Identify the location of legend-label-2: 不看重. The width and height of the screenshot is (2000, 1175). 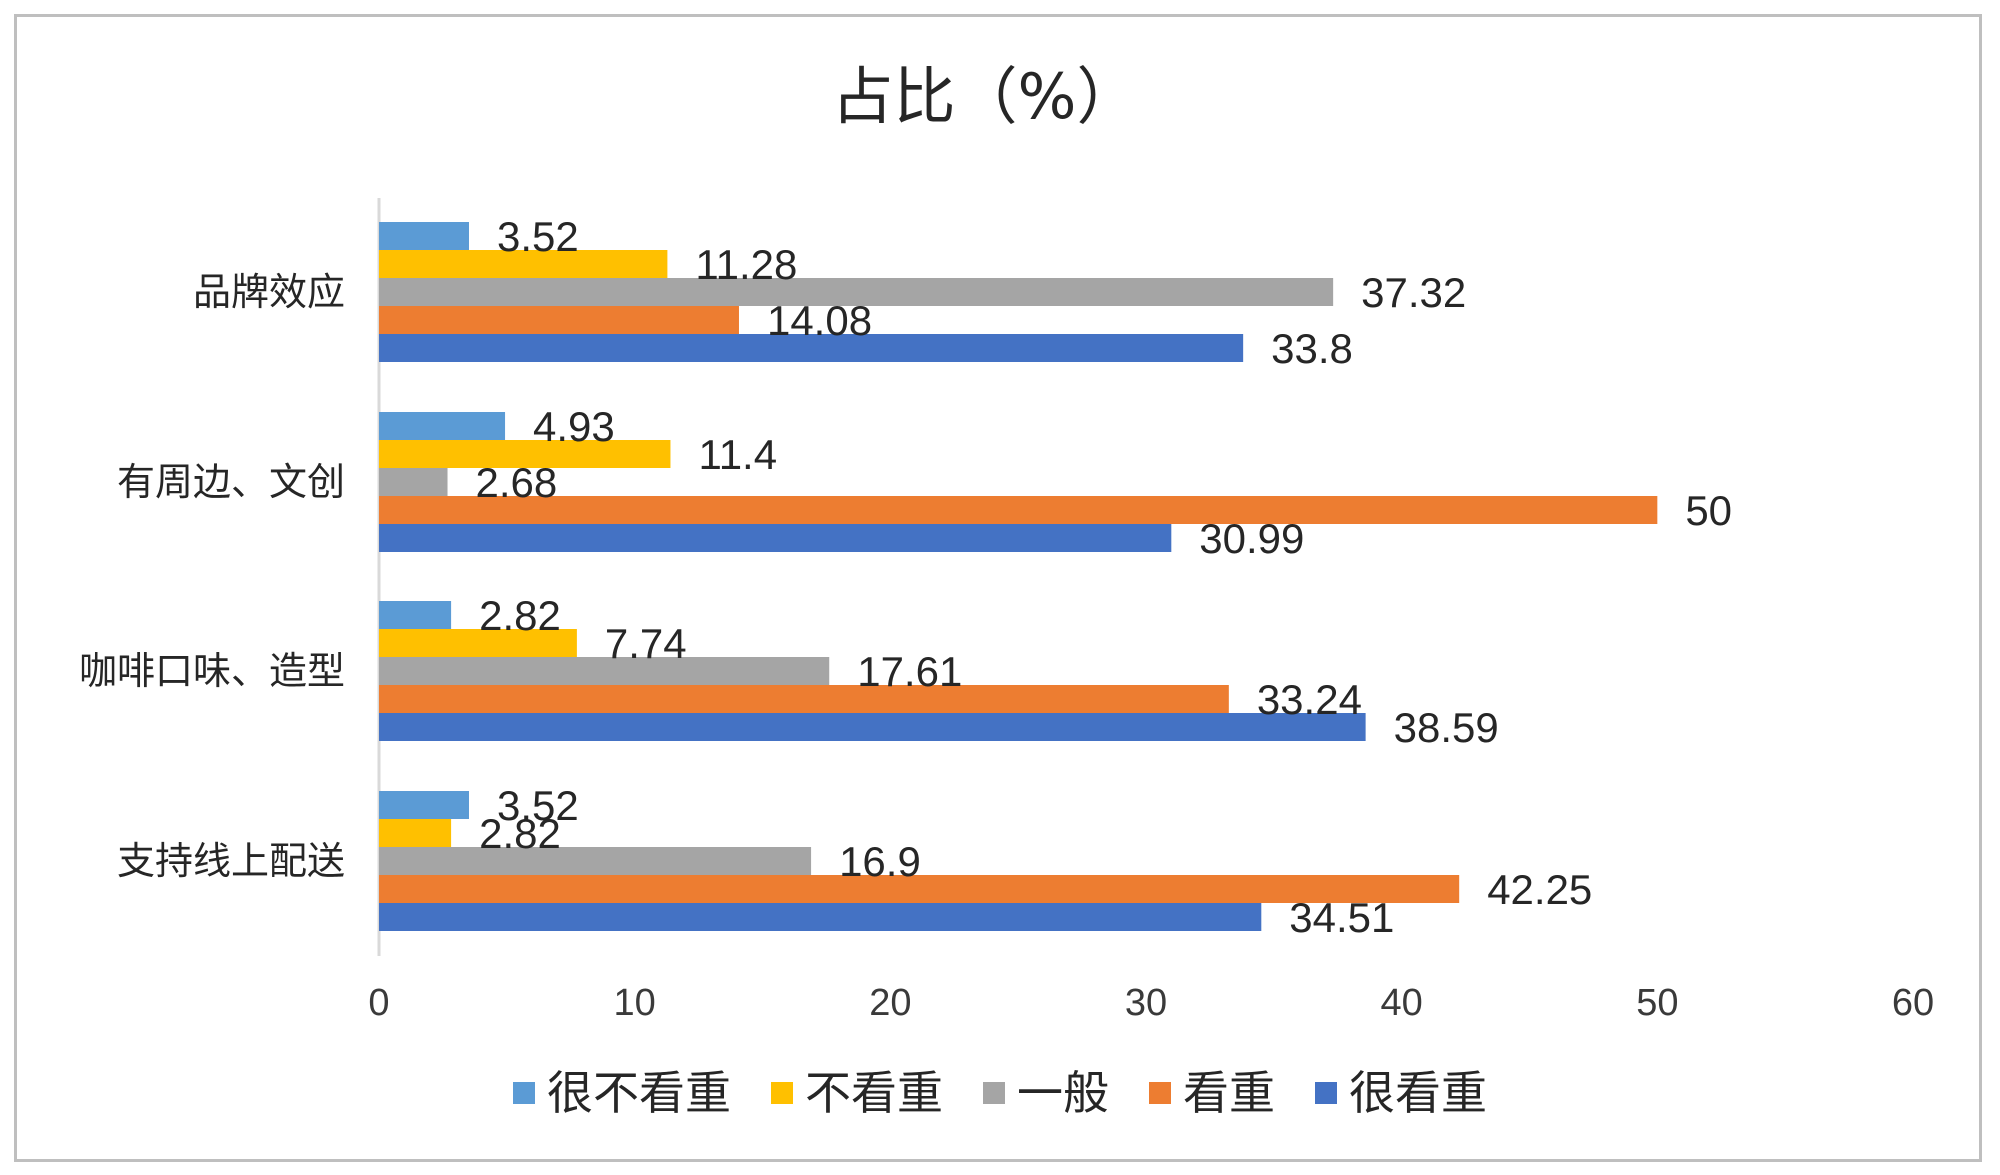
(874, 1093).